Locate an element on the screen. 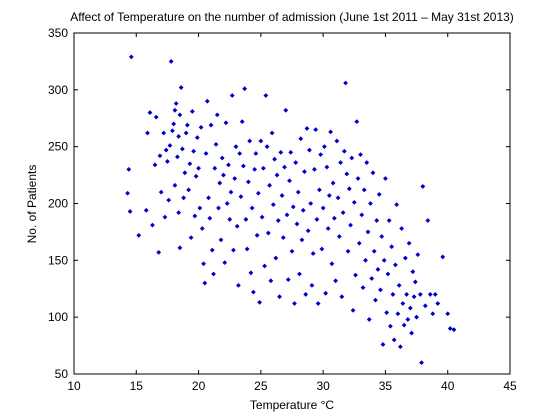 The height and width of the screenshot is (420, 560). x-axis-title: Temperature °C is located at coordinates (292, 405).